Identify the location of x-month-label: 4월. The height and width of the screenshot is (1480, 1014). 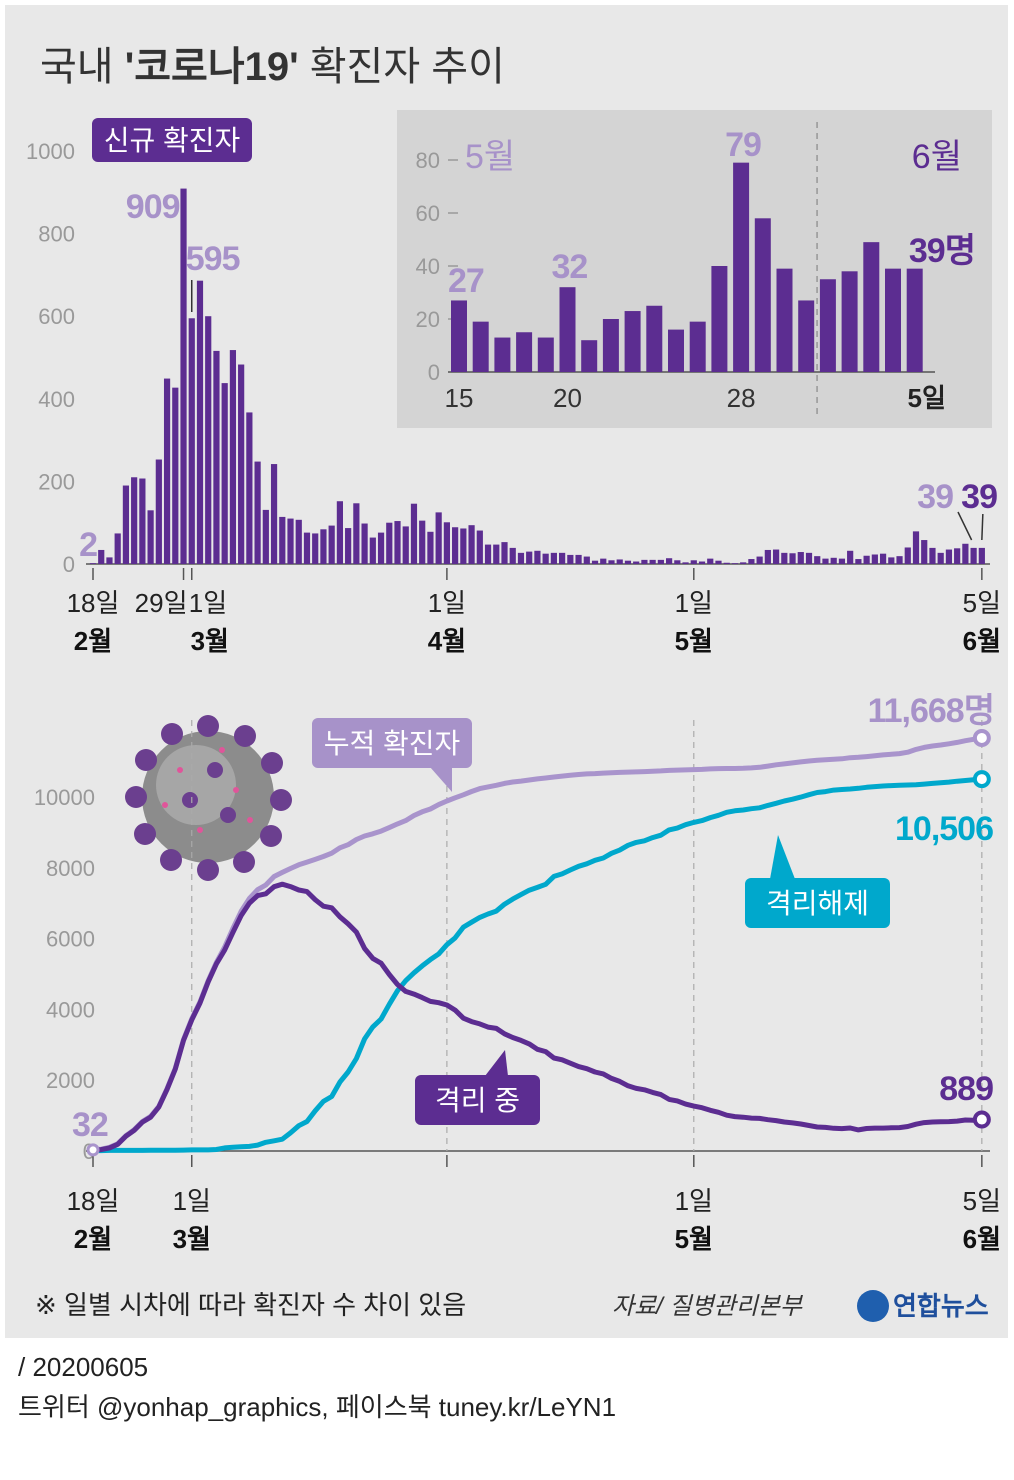
(447, 641).